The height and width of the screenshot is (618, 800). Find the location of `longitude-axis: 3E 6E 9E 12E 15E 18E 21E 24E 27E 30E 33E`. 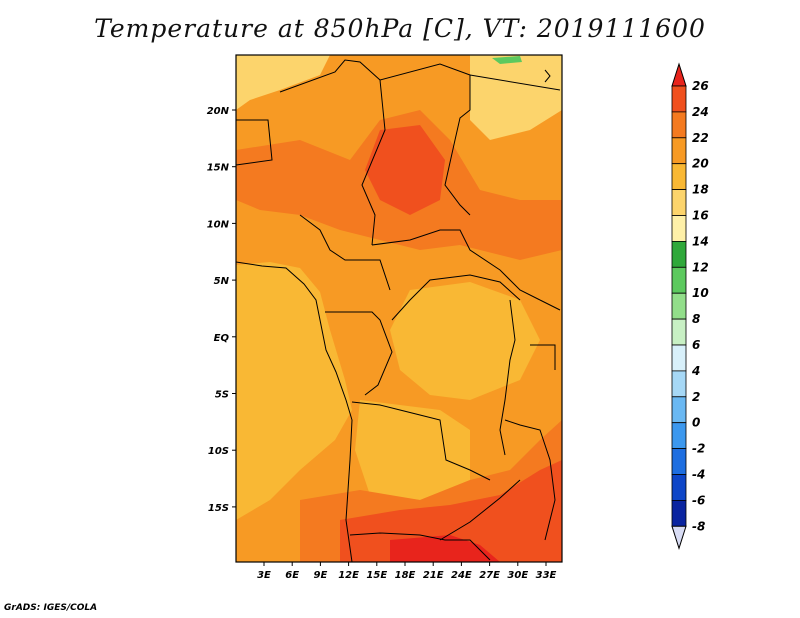

longitude-axis: 3E 6E 9E 12E 15E 18E 21E 24E 27E 30E 33E is located at coordinates (407, 571).